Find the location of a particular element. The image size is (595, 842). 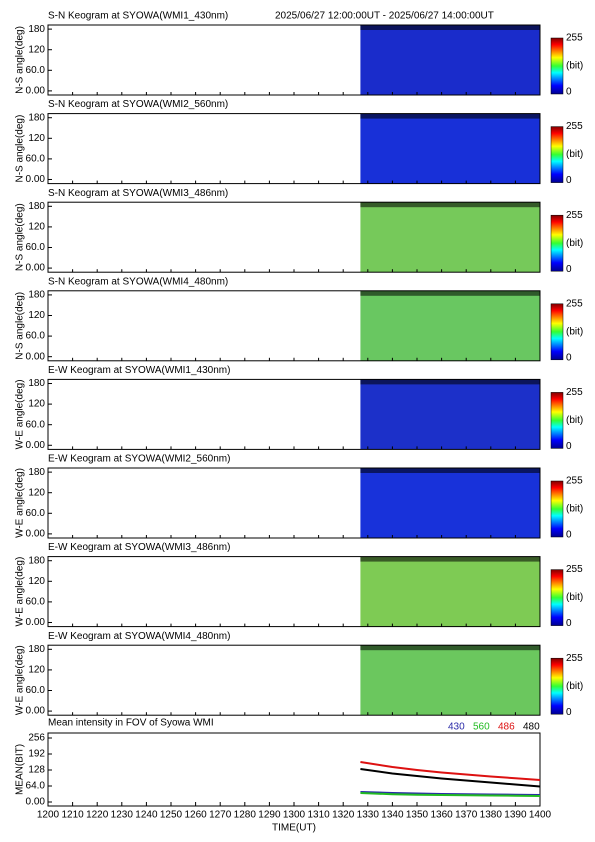

x-tick-label: 1230 is located at coordinates (122, 815).